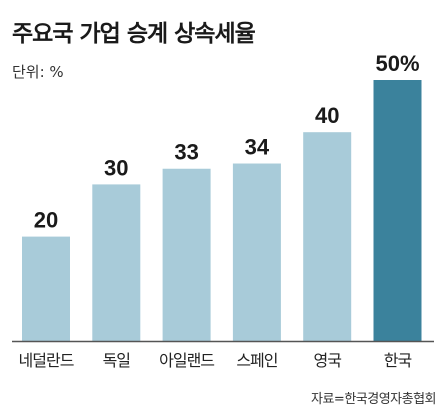 This screenshot has width=444, height=415. Describe the element at coordinates (117, 360) in the screenshot. I see `category-label-1: 독일` at that location.